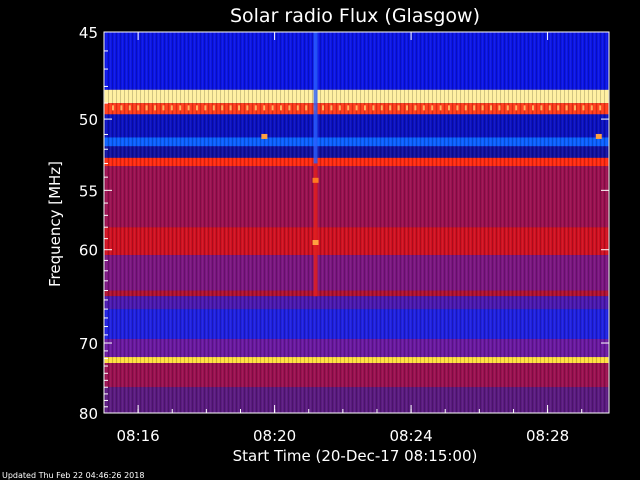  What do you see at coordinates (355, 456) in the screenshot?
I see `x-axis-label: Start Time (20-Dec-17 08:15:00)` at bounding box center [355, 456].